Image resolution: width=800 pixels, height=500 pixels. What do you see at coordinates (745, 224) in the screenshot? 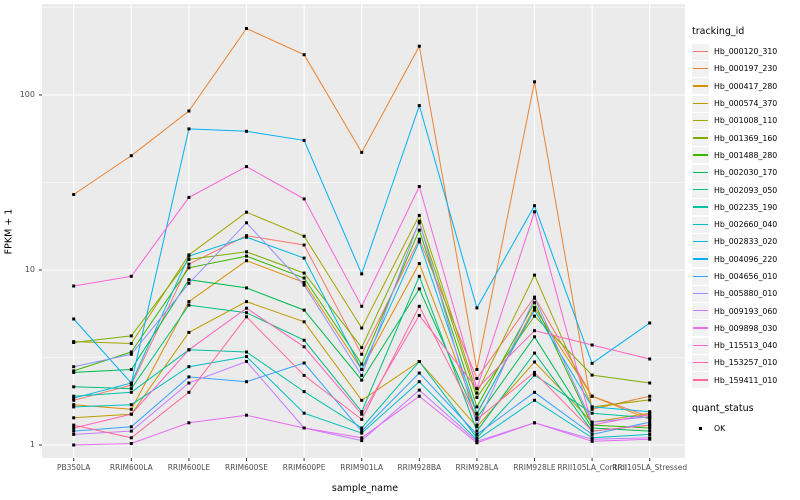
I see `legend-entry-Hb_002660_040: Hb_002660_040` at bounding box center [745, 224].